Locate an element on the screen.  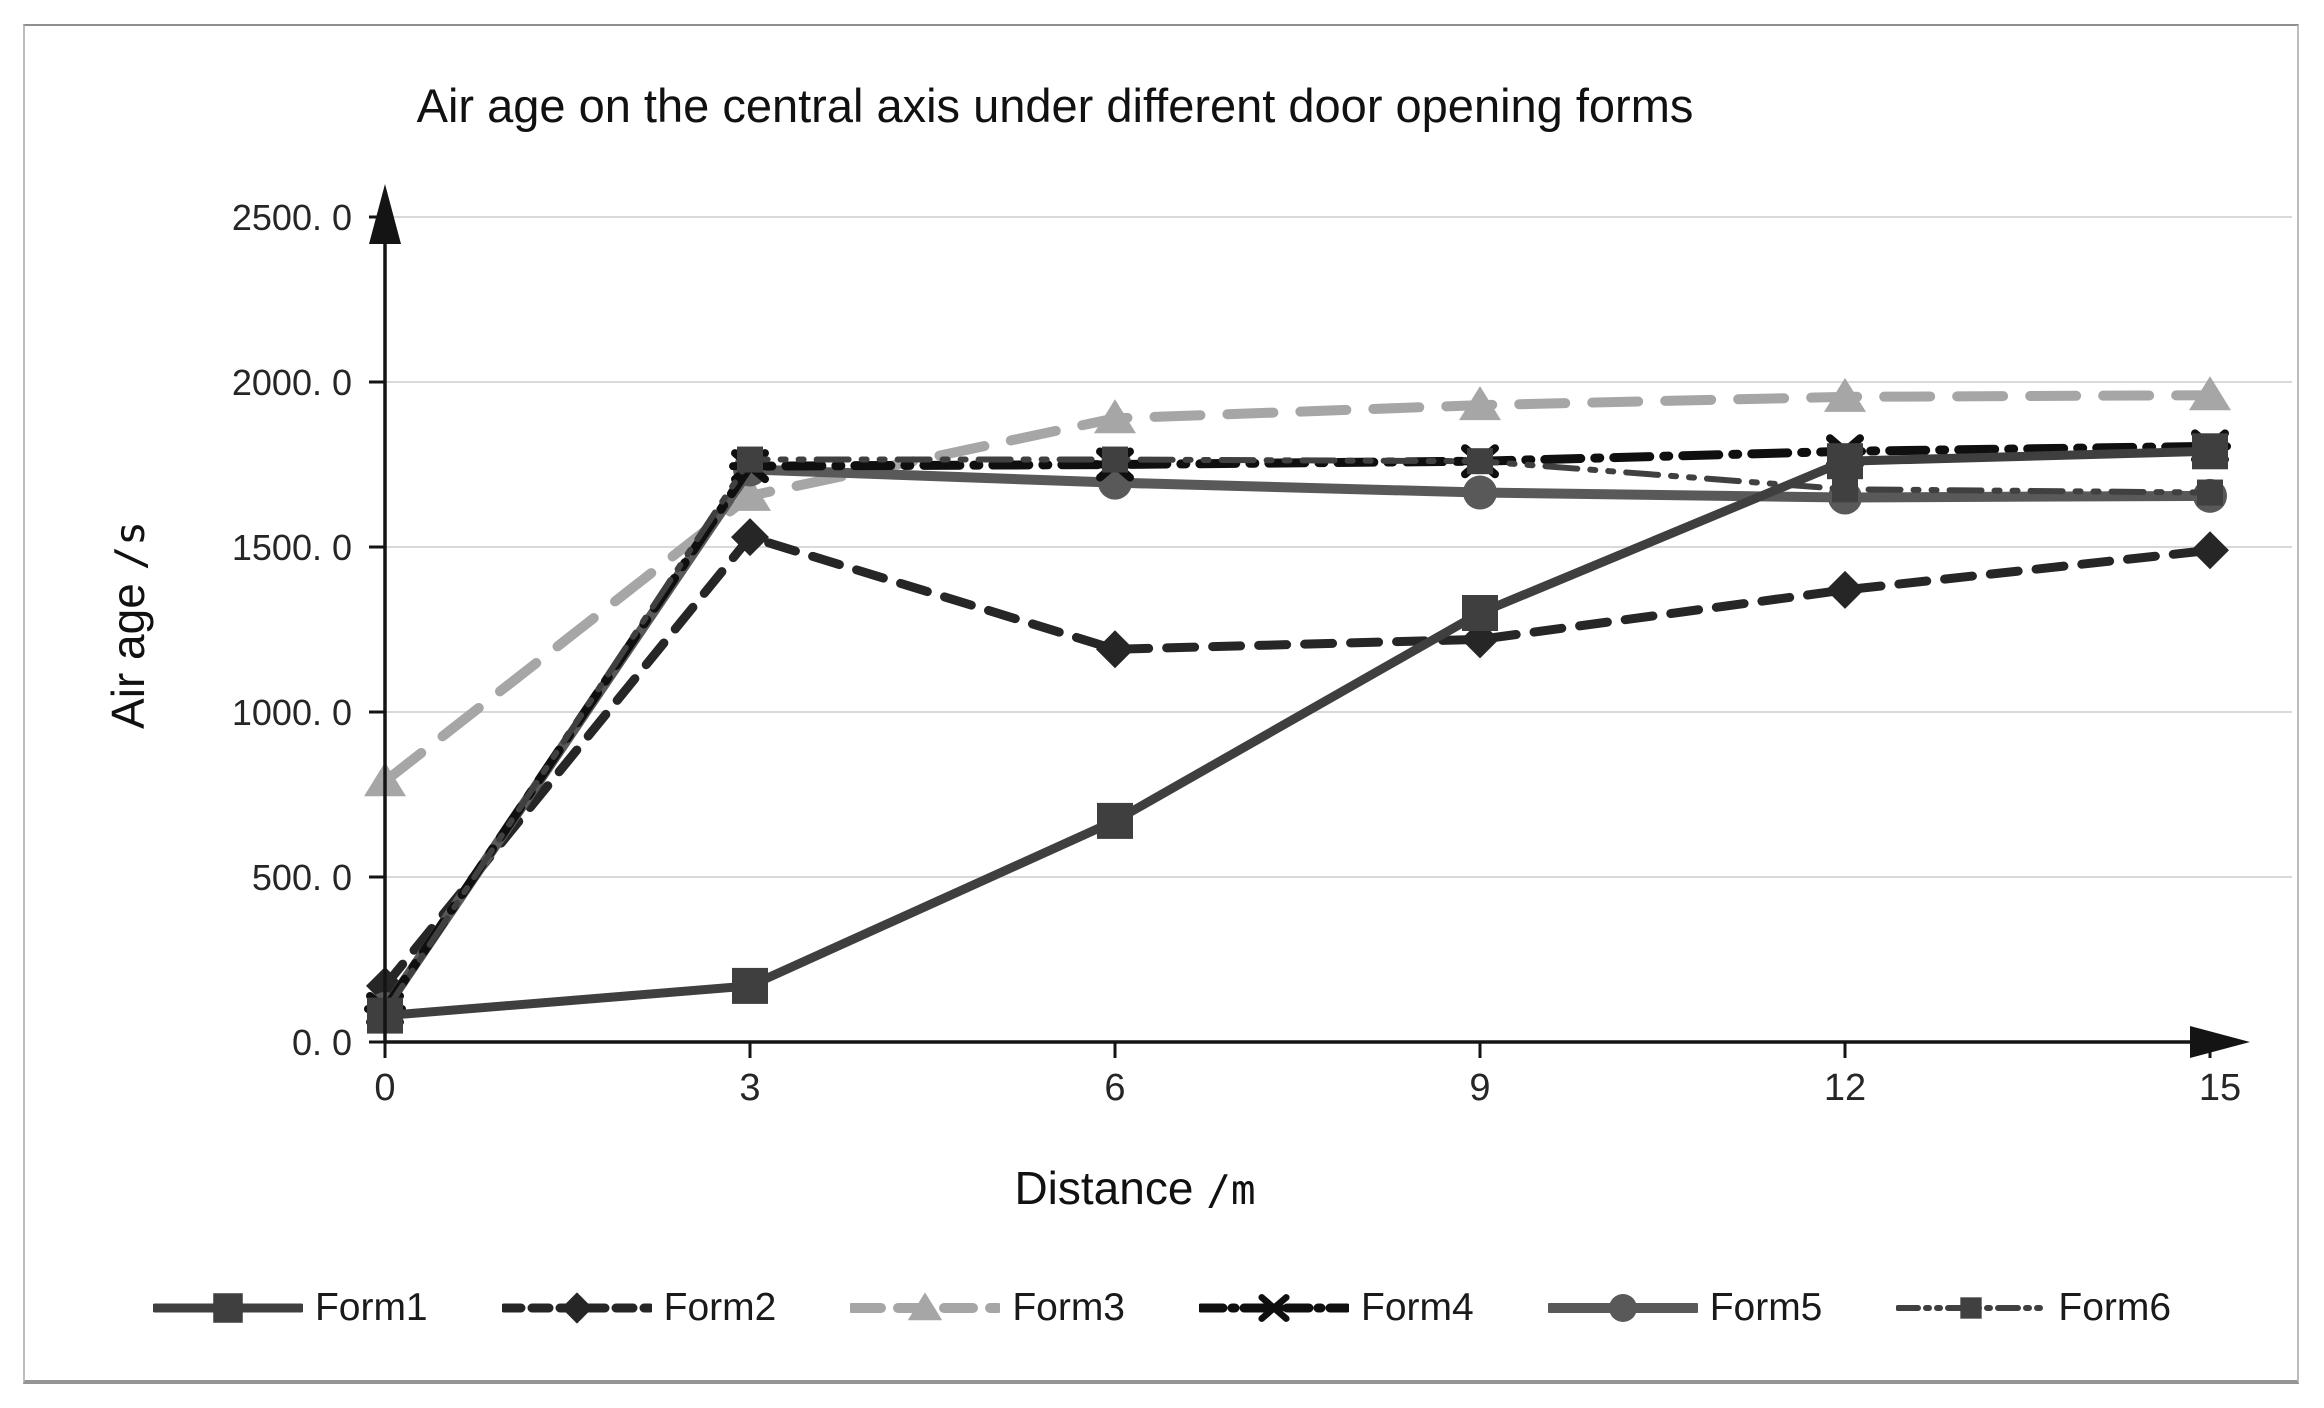
legend-label-form4: Form4 is located at coordinates (1417, 1307).